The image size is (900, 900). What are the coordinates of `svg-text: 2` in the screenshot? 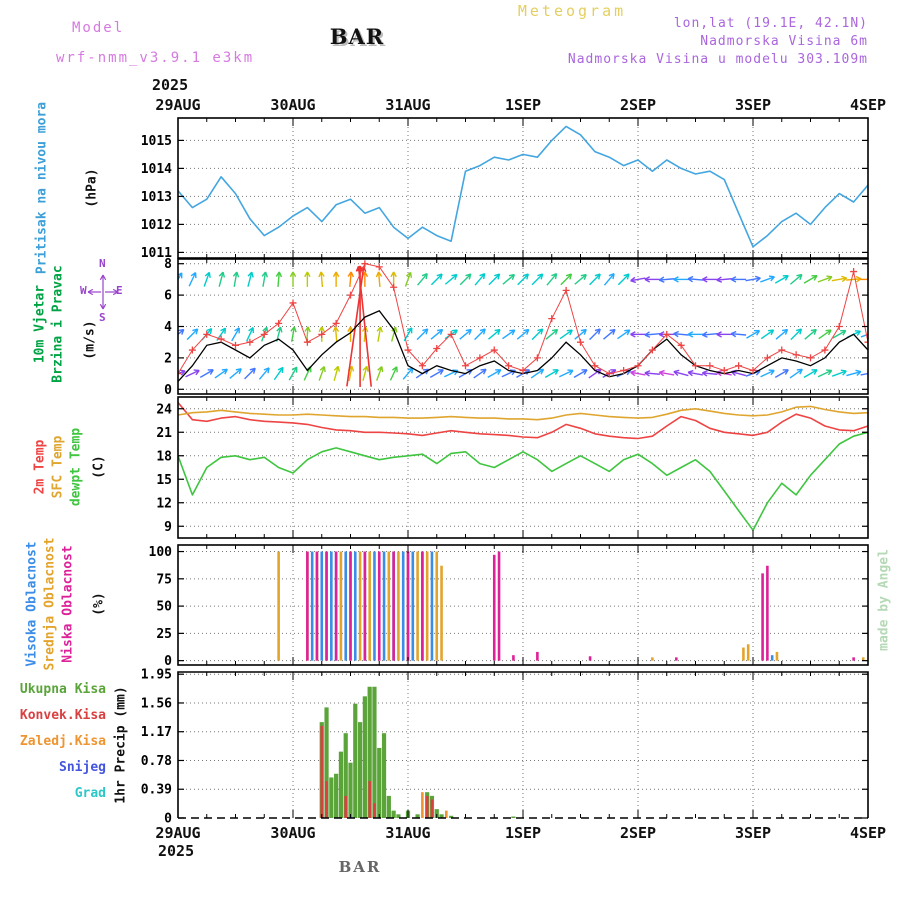 It's located at (168, 358).